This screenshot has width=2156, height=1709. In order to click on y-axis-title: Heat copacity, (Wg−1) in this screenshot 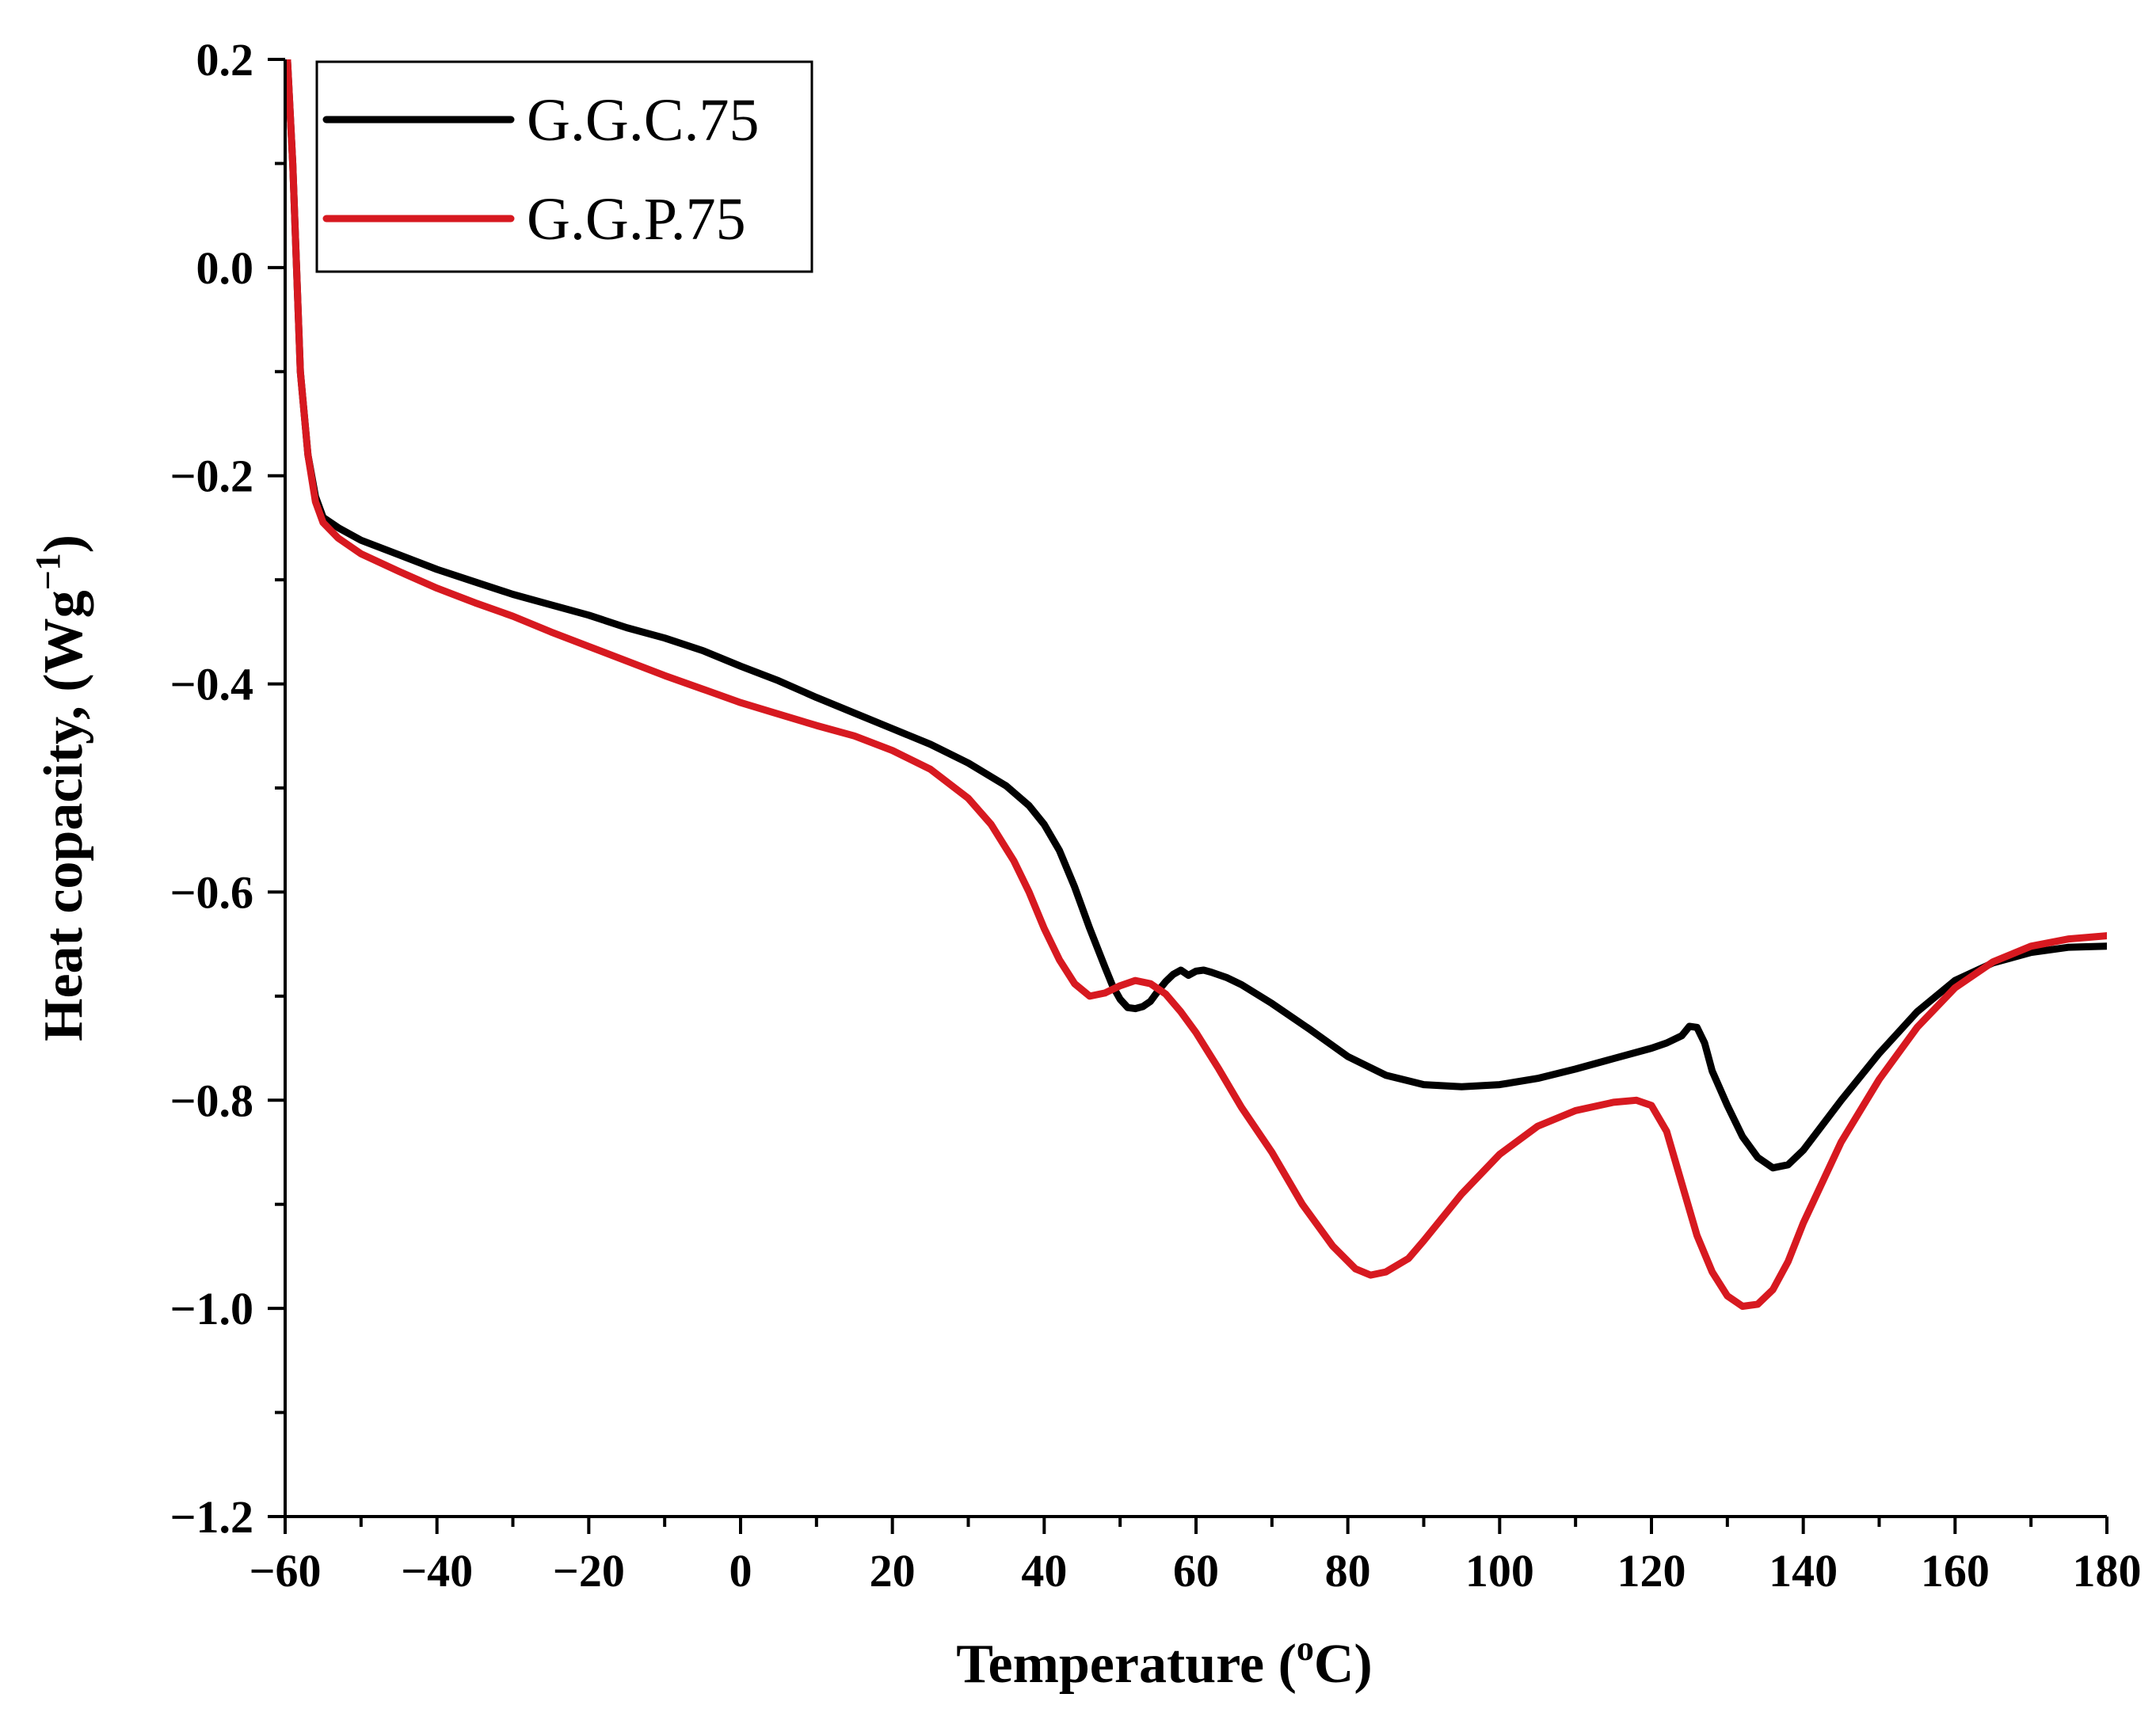, I will do `click(62, 788)`.